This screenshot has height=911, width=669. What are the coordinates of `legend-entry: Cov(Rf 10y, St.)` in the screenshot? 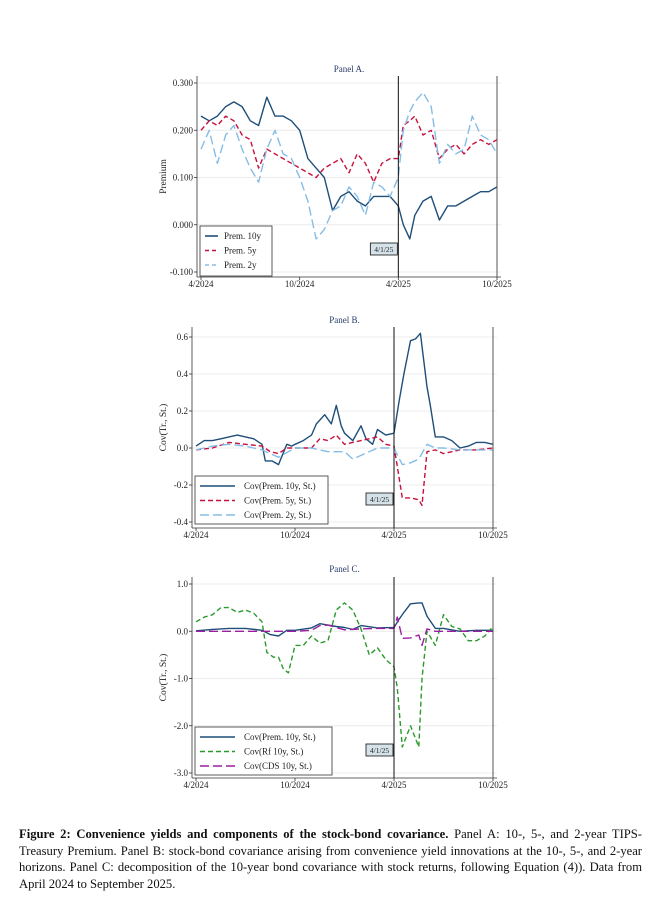 It's located at (273, 752).